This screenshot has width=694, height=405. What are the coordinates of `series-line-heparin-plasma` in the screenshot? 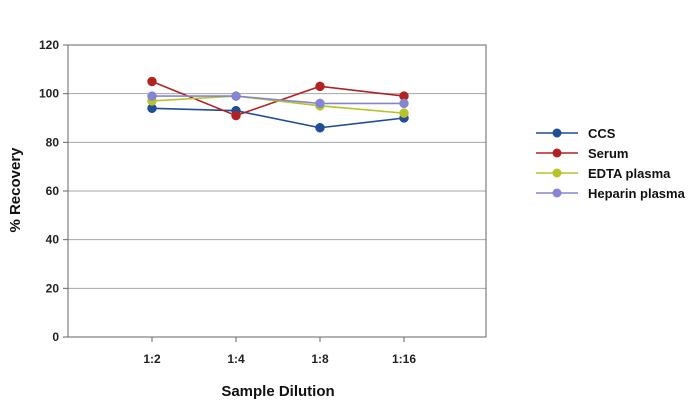 It's located at (278, 100).